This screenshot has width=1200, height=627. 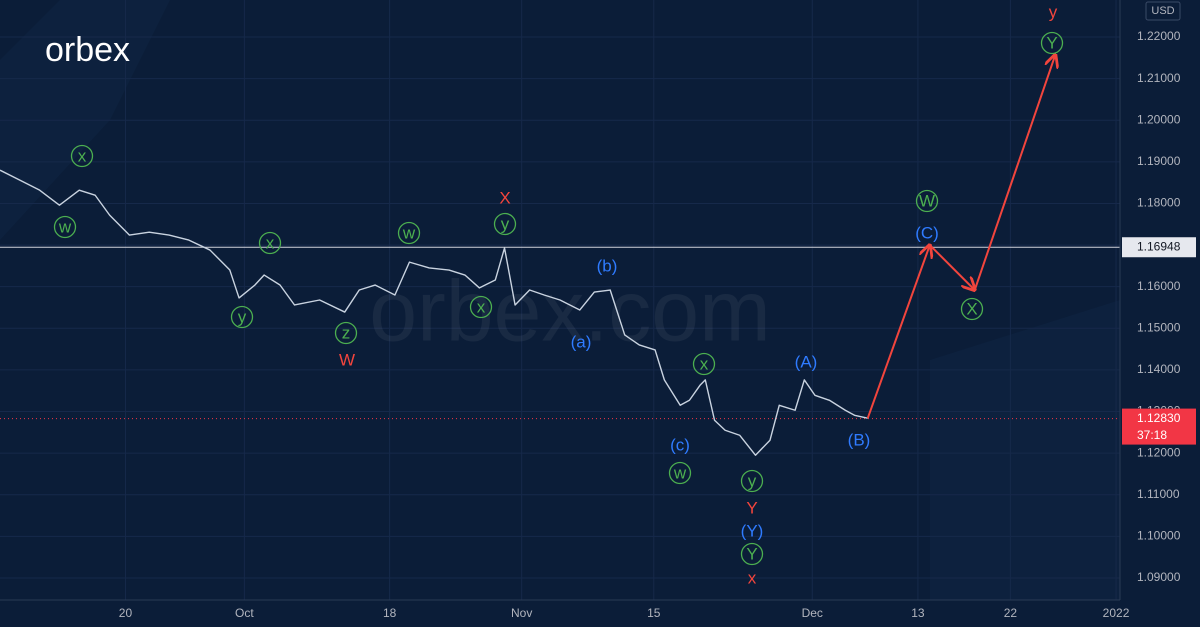 I want to click on x-tick-label: 18, so click(x=390, y=613).